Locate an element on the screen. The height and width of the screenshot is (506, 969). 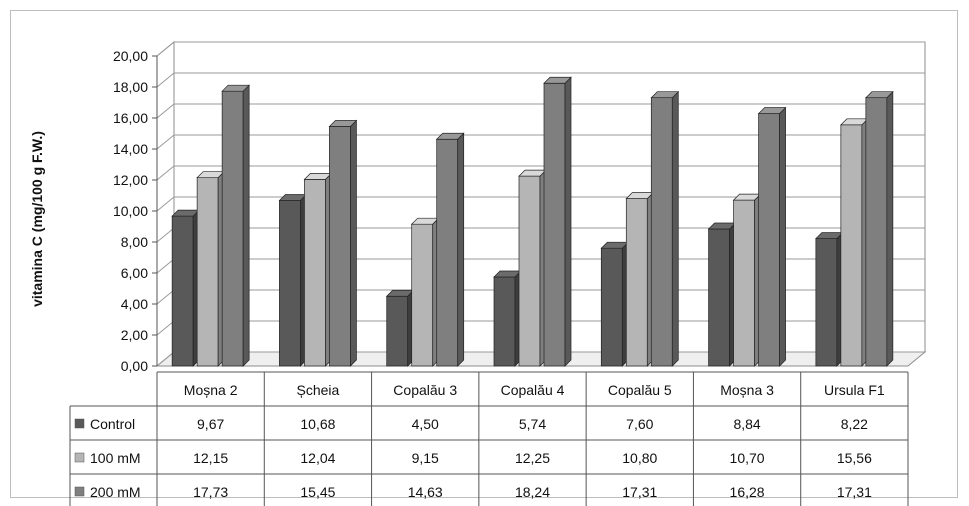
y-tick-label: 20,00 is located at coordinates (130, 56).